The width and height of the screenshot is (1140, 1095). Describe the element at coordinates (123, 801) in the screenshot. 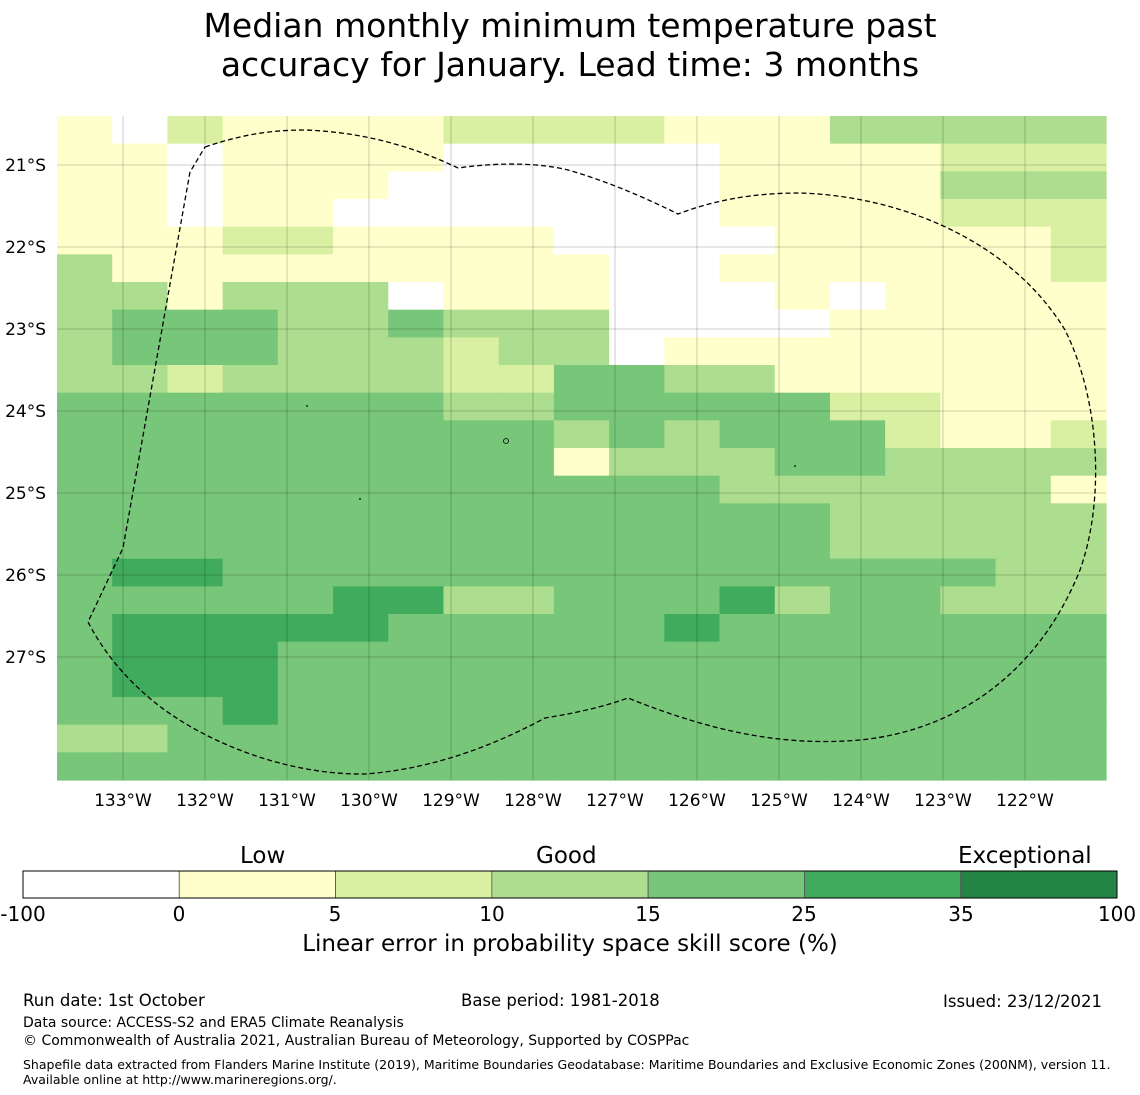

I see `longitude-label: 133°W` at that location.